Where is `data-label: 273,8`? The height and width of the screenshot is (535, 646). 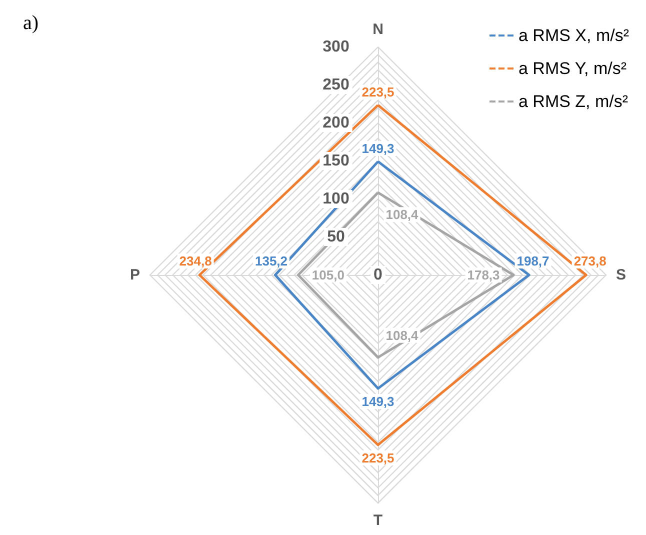
data-label: 273,8 is located at coordinates (590, 261).